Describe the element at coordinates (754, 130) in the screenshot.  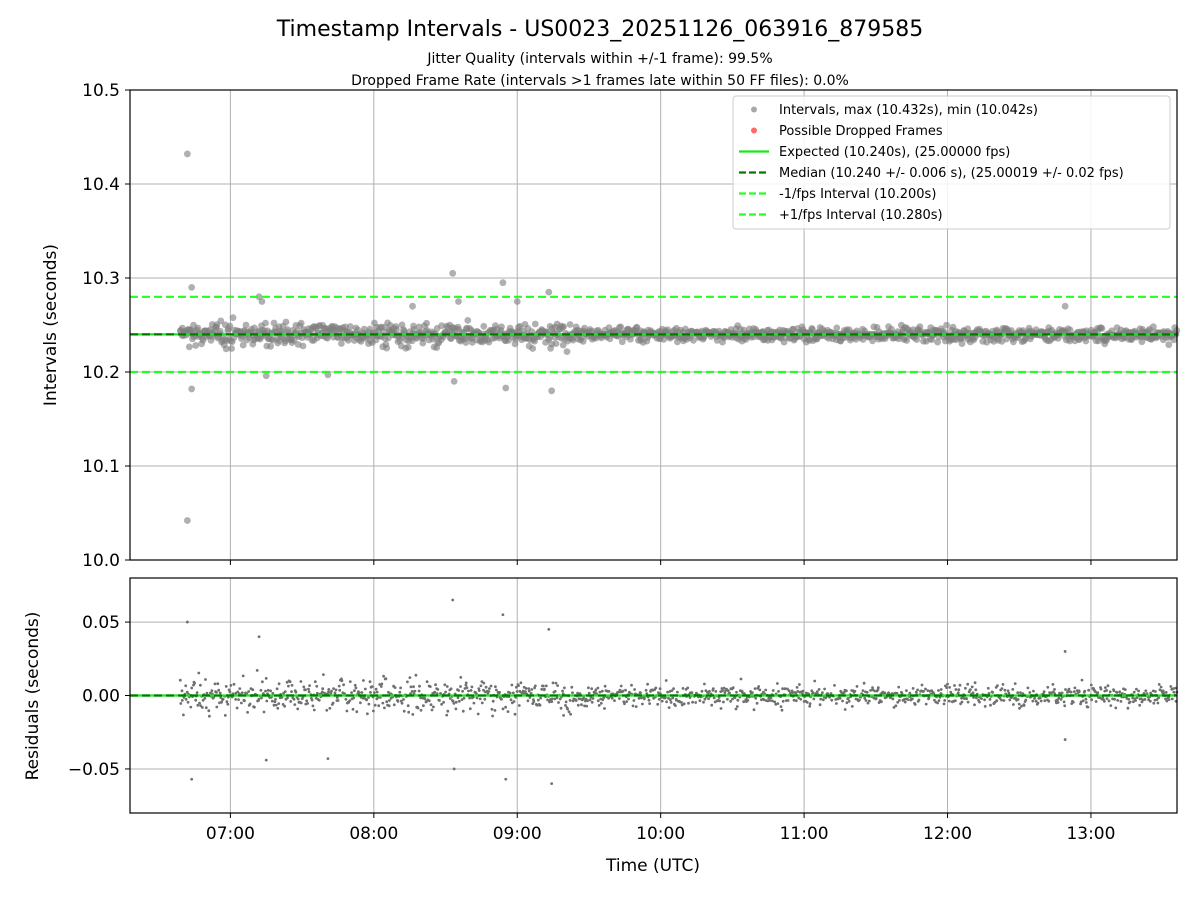
I see `legend-marker-dropped` at that location.